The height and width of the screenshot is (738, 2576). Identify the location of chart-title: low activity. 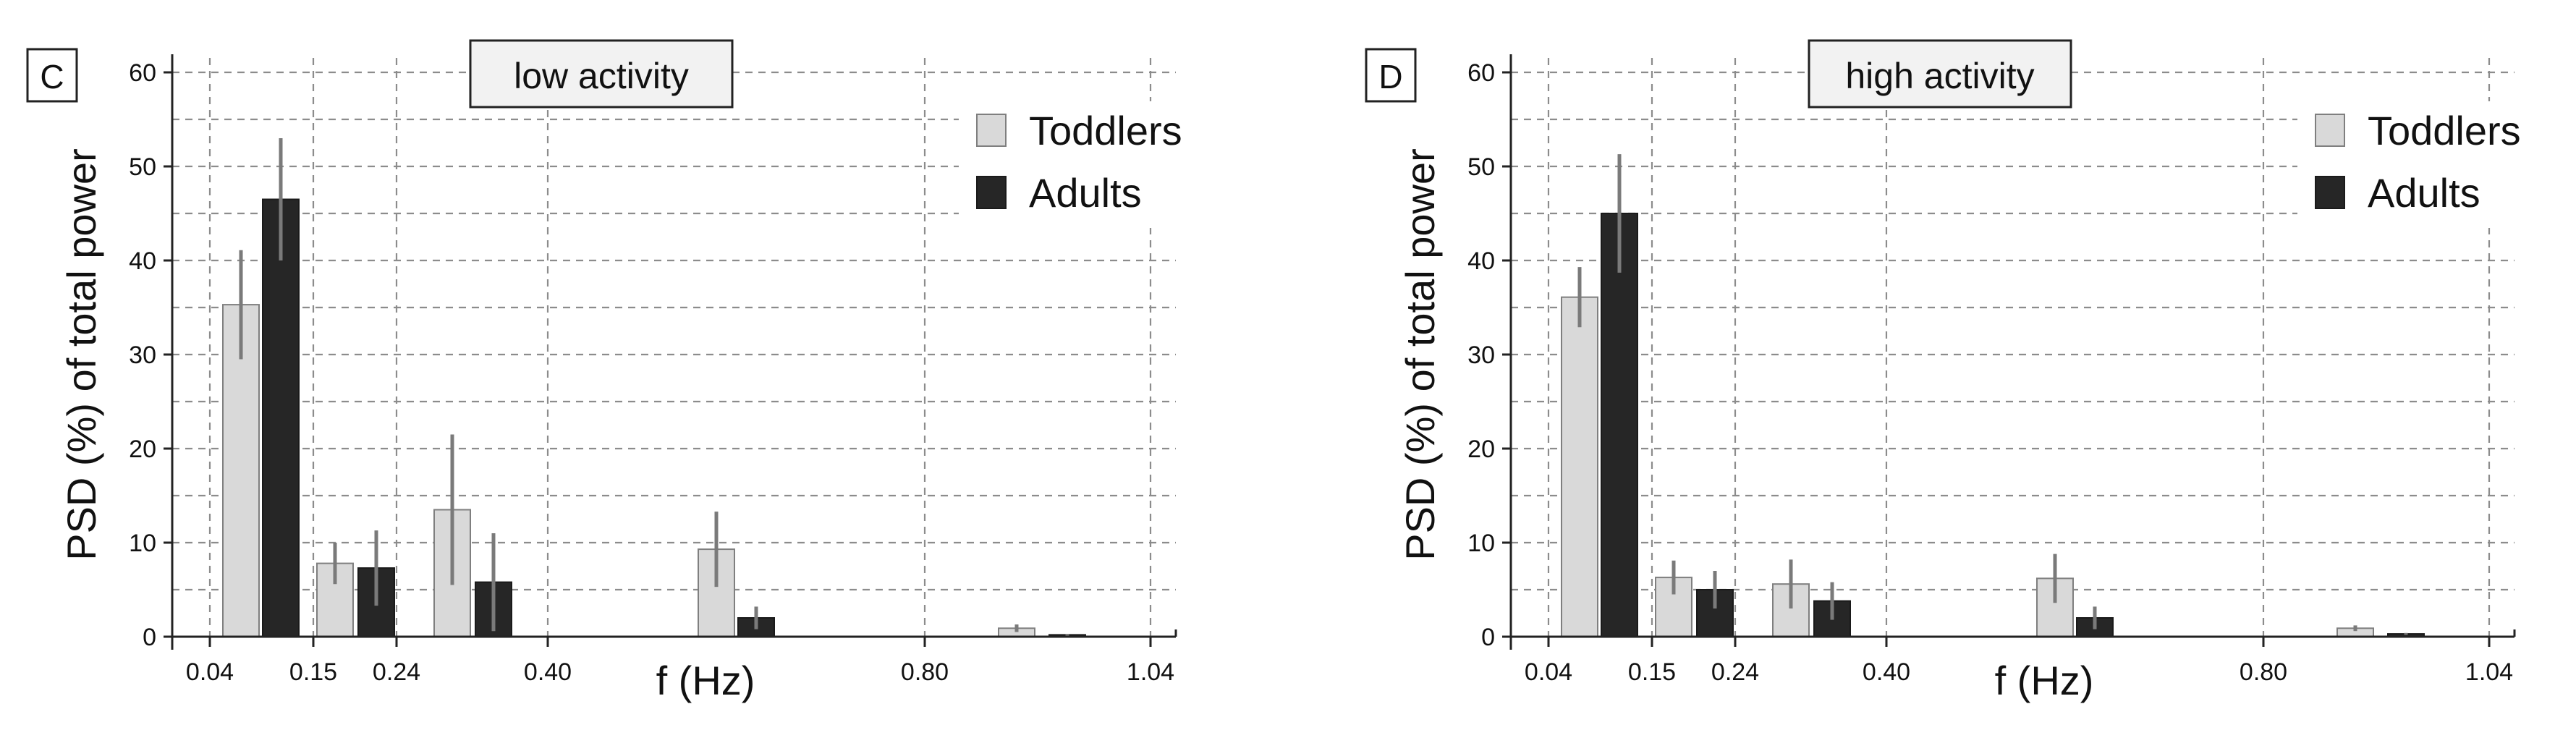
(601, 76).